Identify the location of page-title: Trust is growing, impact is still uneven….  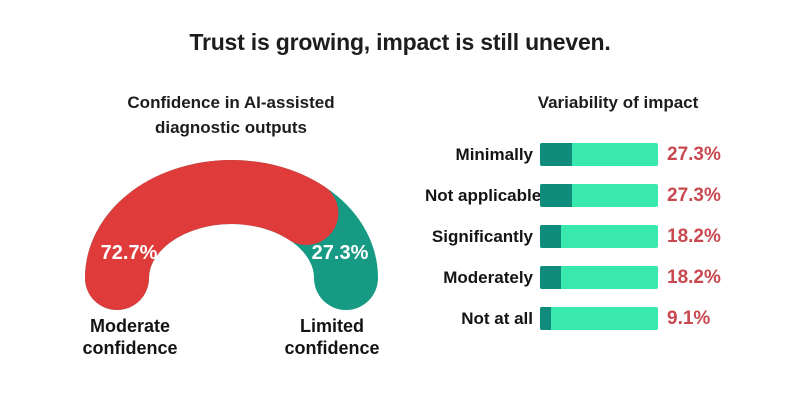
(400, 42).